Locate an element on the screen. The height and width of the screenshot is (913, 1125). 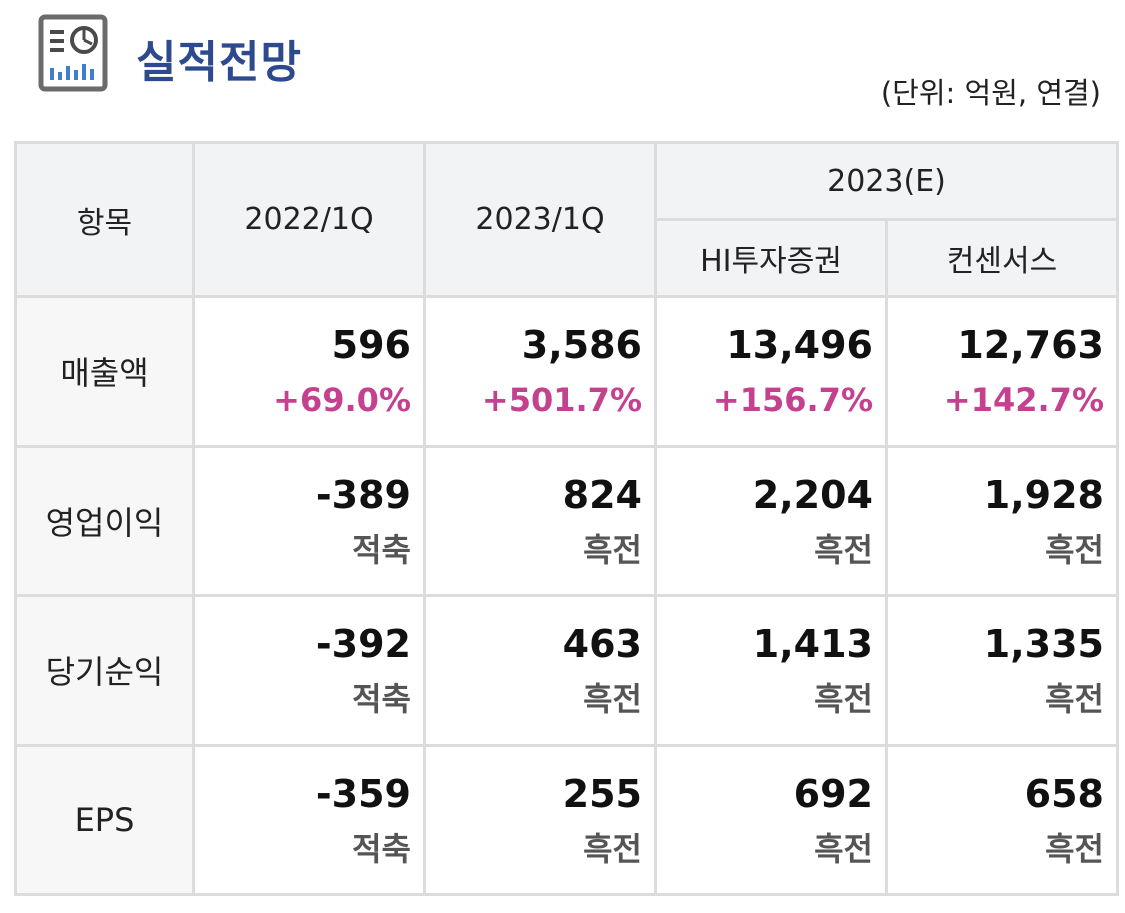
cell-value: 13,496 is located at coordinates (799, 345).